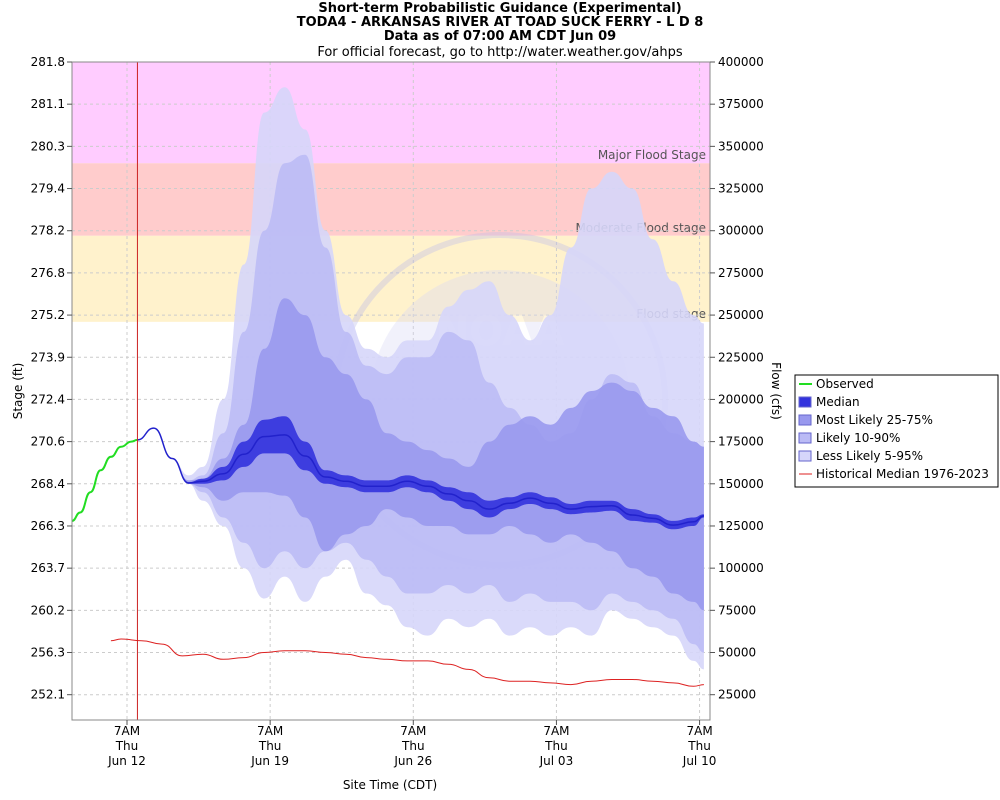 The image size is (1000, 800). Describe the element at coordinates (48, 231) in the screenshot. I see `y-tick-label-left: 278.2` at that location.